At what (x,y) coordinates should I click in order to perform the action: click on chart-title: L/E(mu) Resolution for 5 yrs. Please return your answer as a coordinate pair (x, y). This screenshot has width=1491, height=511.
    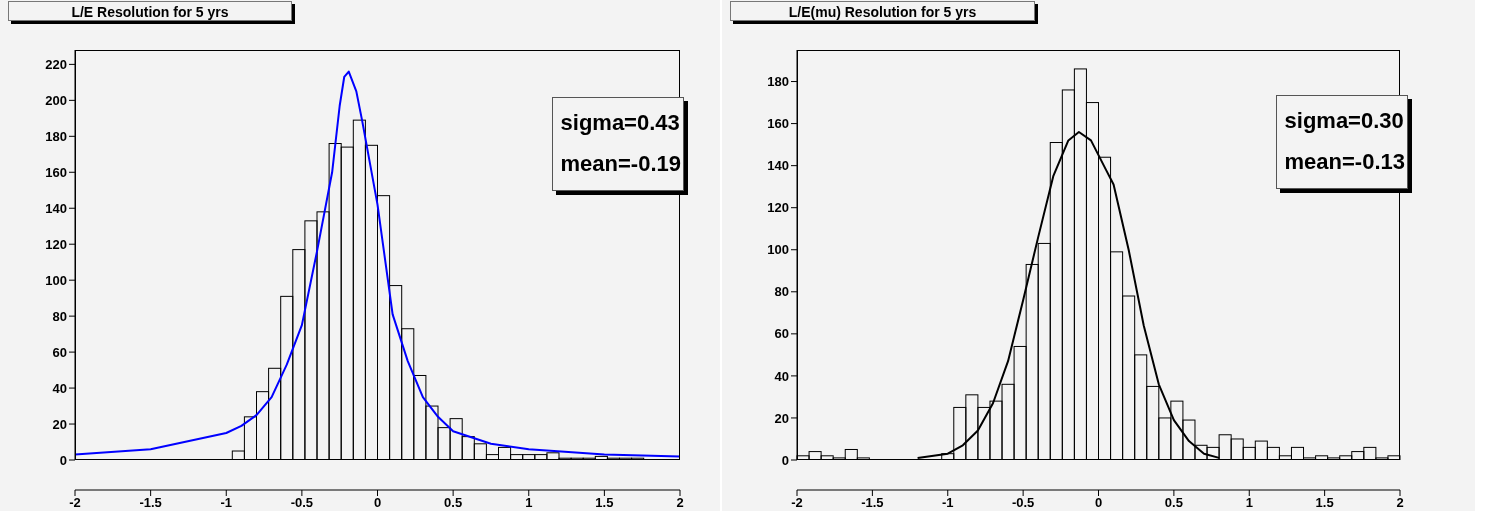
    Looking at the image, I should click on (882, 11).